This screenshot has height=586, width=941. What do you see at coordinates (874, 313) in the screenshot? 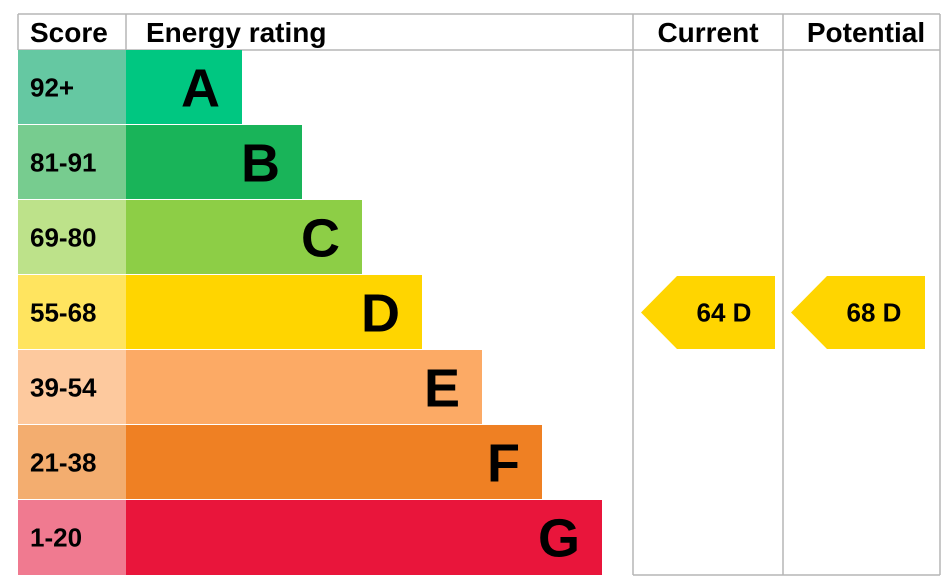
I see `potential-rating-arrow-label: 68 D` at bounding box center [874, 313].